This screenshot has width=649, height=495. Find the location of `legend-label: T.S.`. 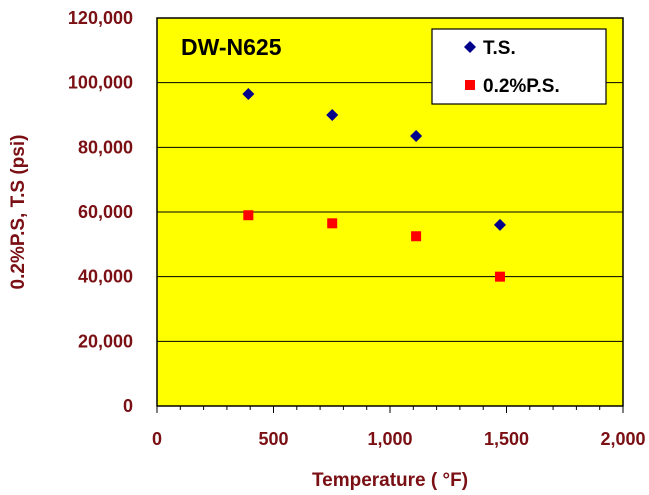

legend-label: T.S. is located at coordinates (499, 48).